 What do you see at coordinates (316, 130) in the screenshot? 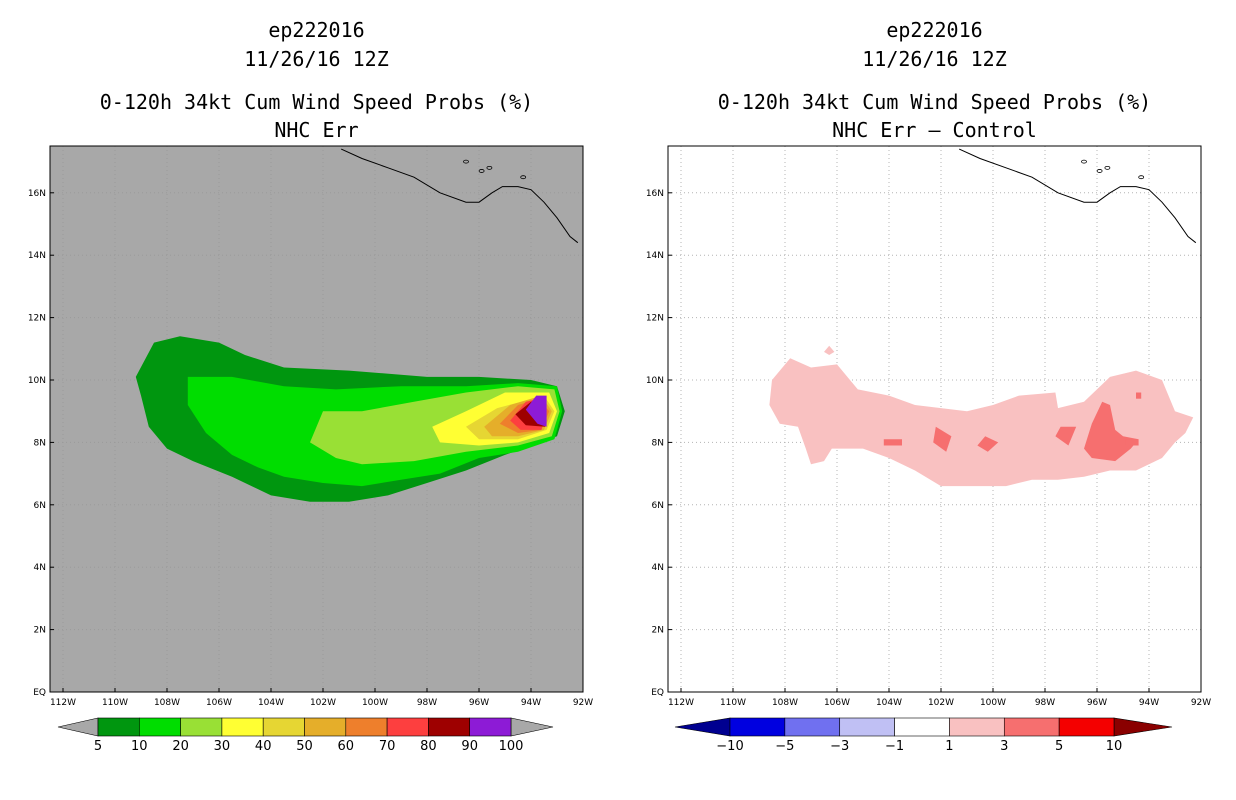
I see `left-chart-subtitle: NHC Err` at bounding box center [316, 130].